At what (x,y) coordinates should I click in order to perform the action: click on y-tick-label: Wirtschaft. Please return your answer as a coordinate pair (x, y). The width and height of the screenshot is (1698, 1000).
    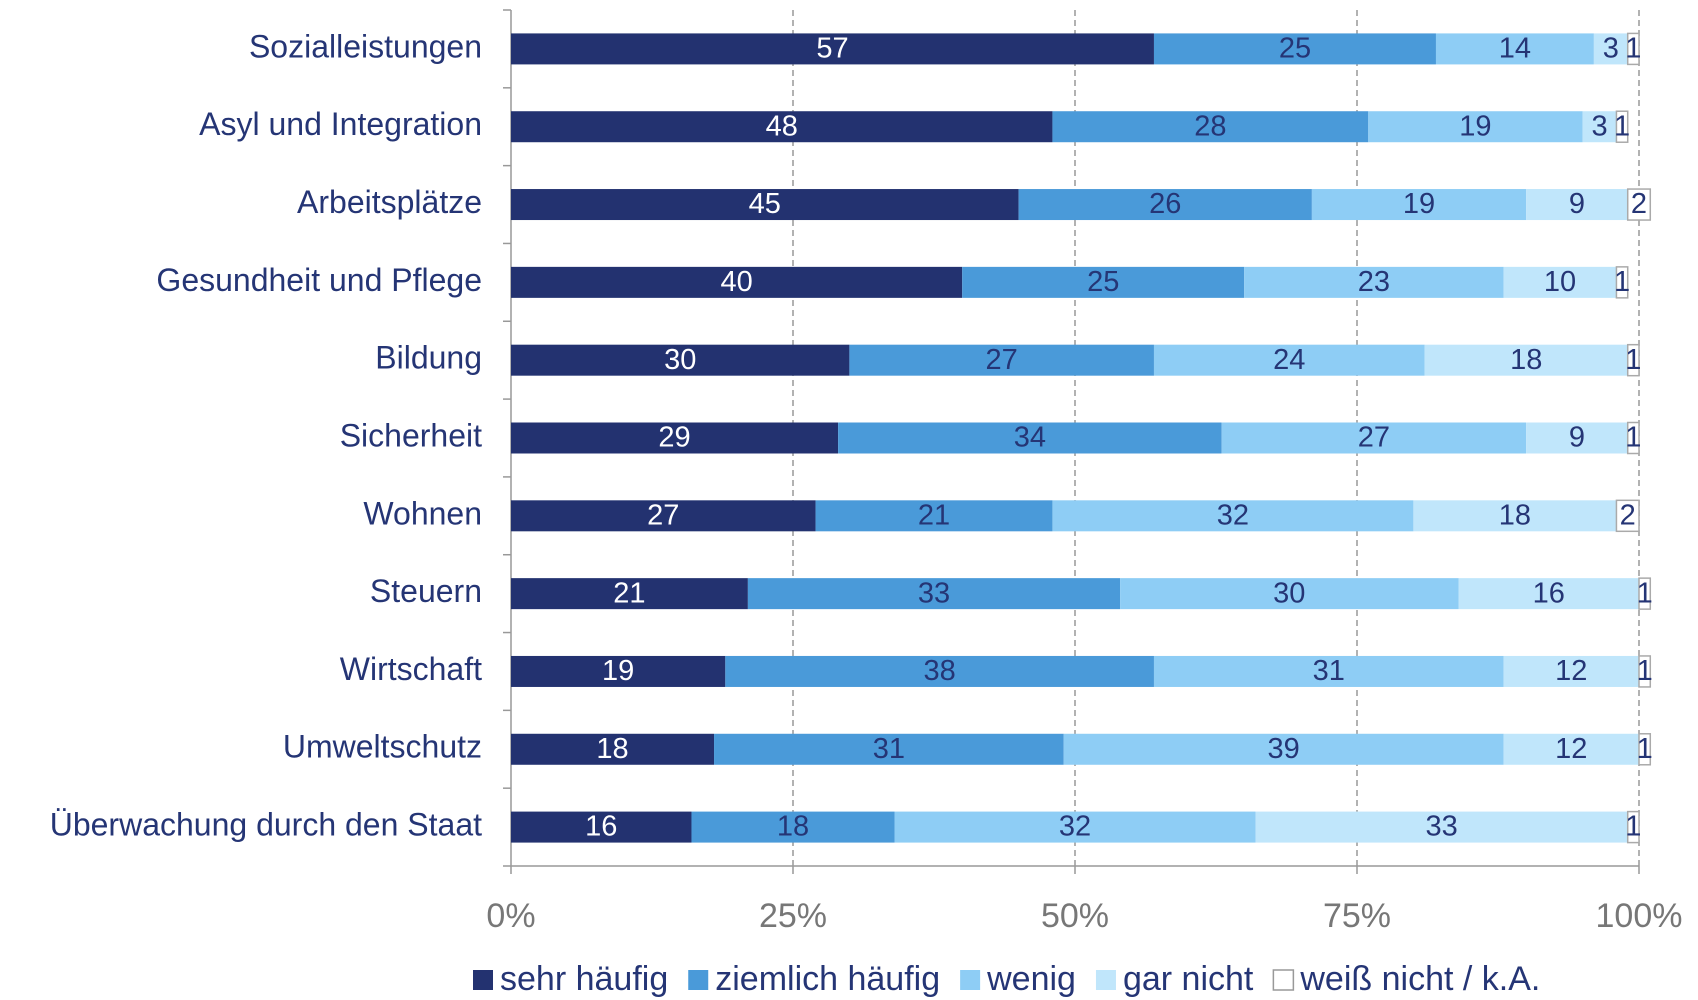
    Looking at the image, I should click on (411, 669).